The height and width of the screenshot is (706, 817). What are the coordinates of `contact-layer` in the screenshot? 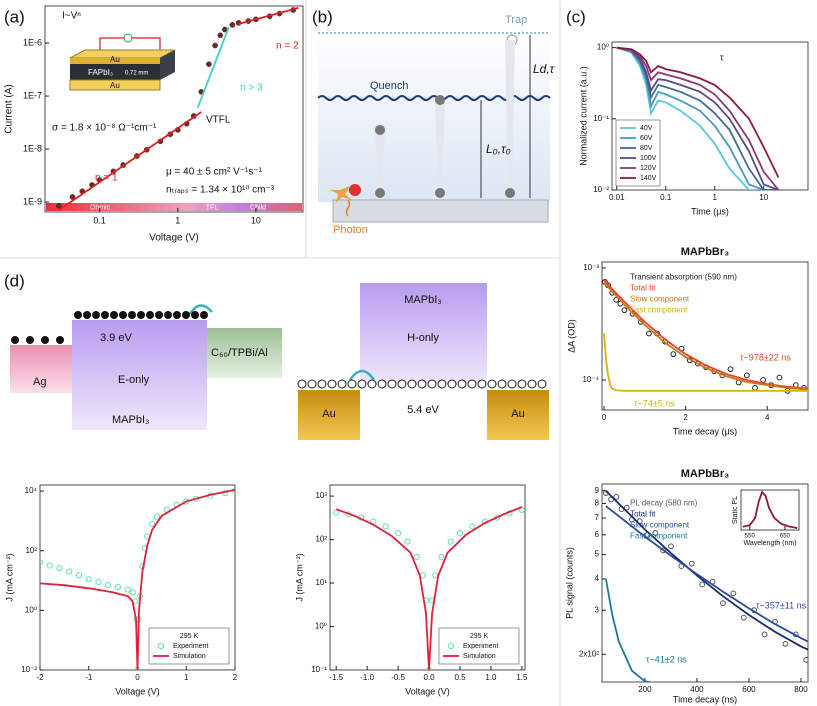 It's located at (244, 353).